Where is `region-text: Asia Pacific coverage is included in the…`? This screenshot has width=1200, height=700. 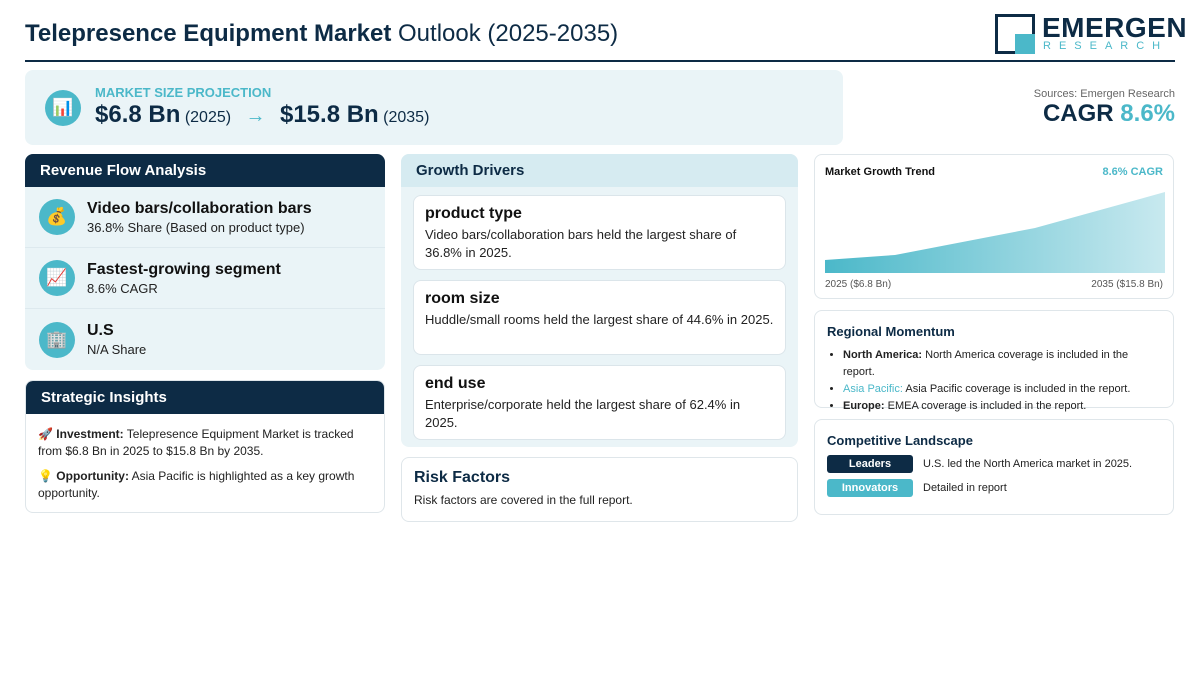
region-text: Asia Pacific coverage is included in the… is located at coordinates (1018, 389).